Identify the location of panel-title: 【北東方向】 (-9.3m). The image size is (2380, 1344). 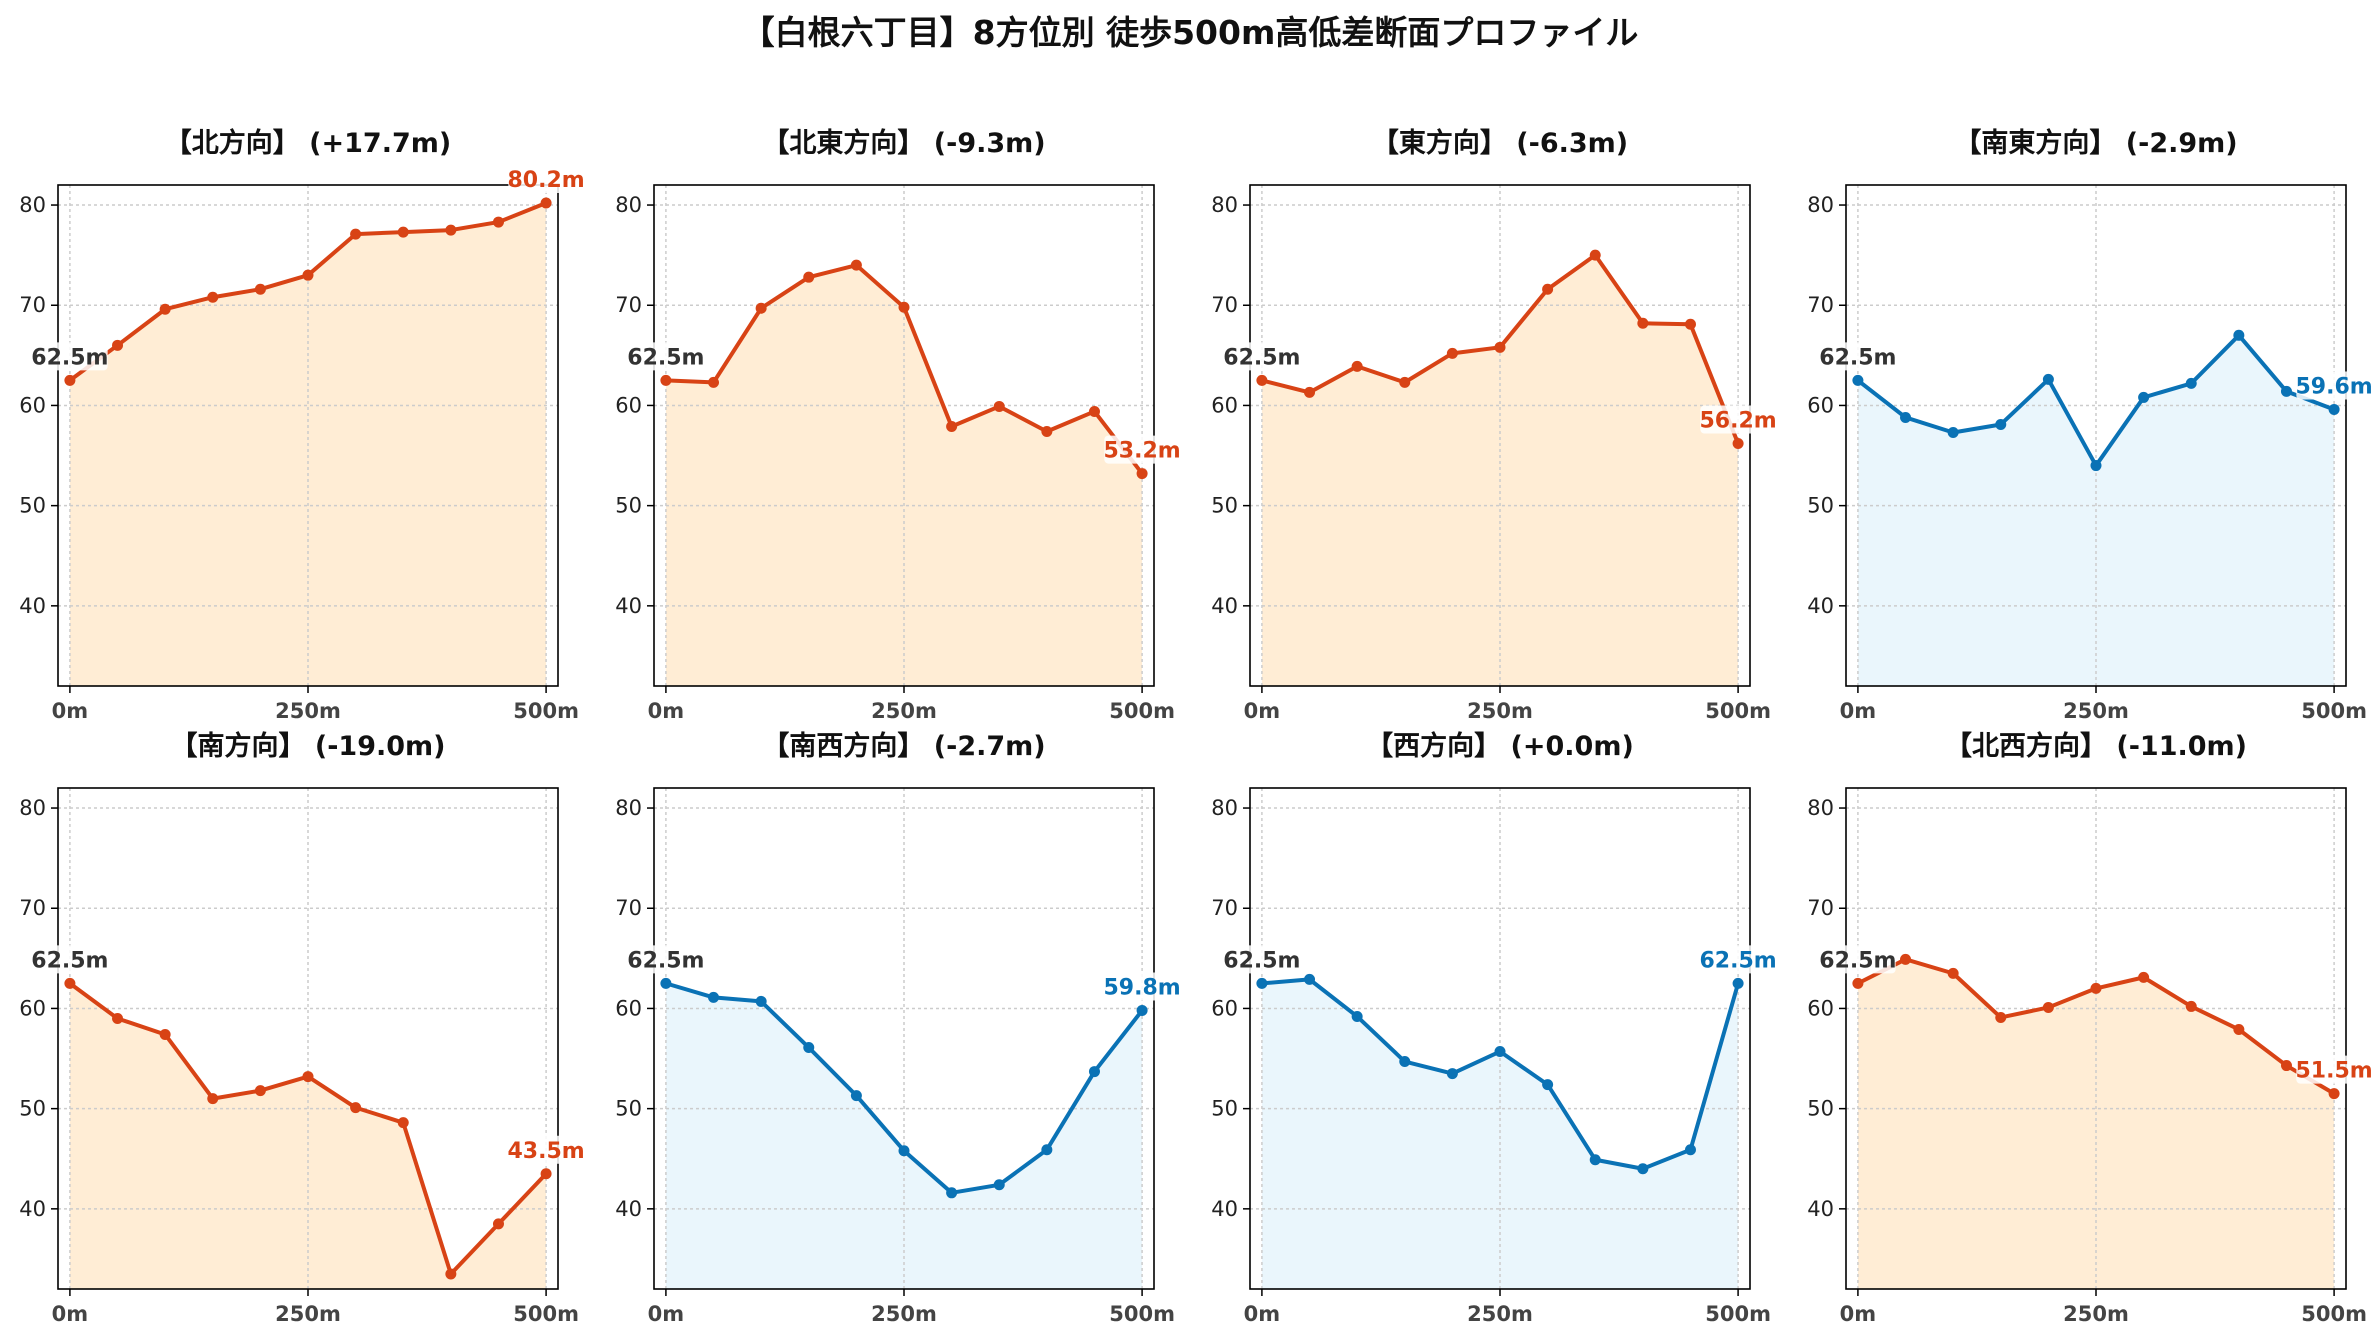
(903, 143).